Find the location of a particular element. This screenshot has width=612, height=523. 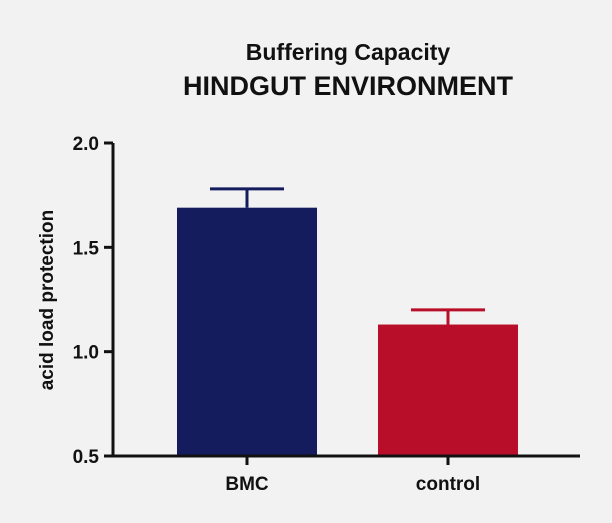

y-tick-label: 0.5 is located at coordinates (86, 457).